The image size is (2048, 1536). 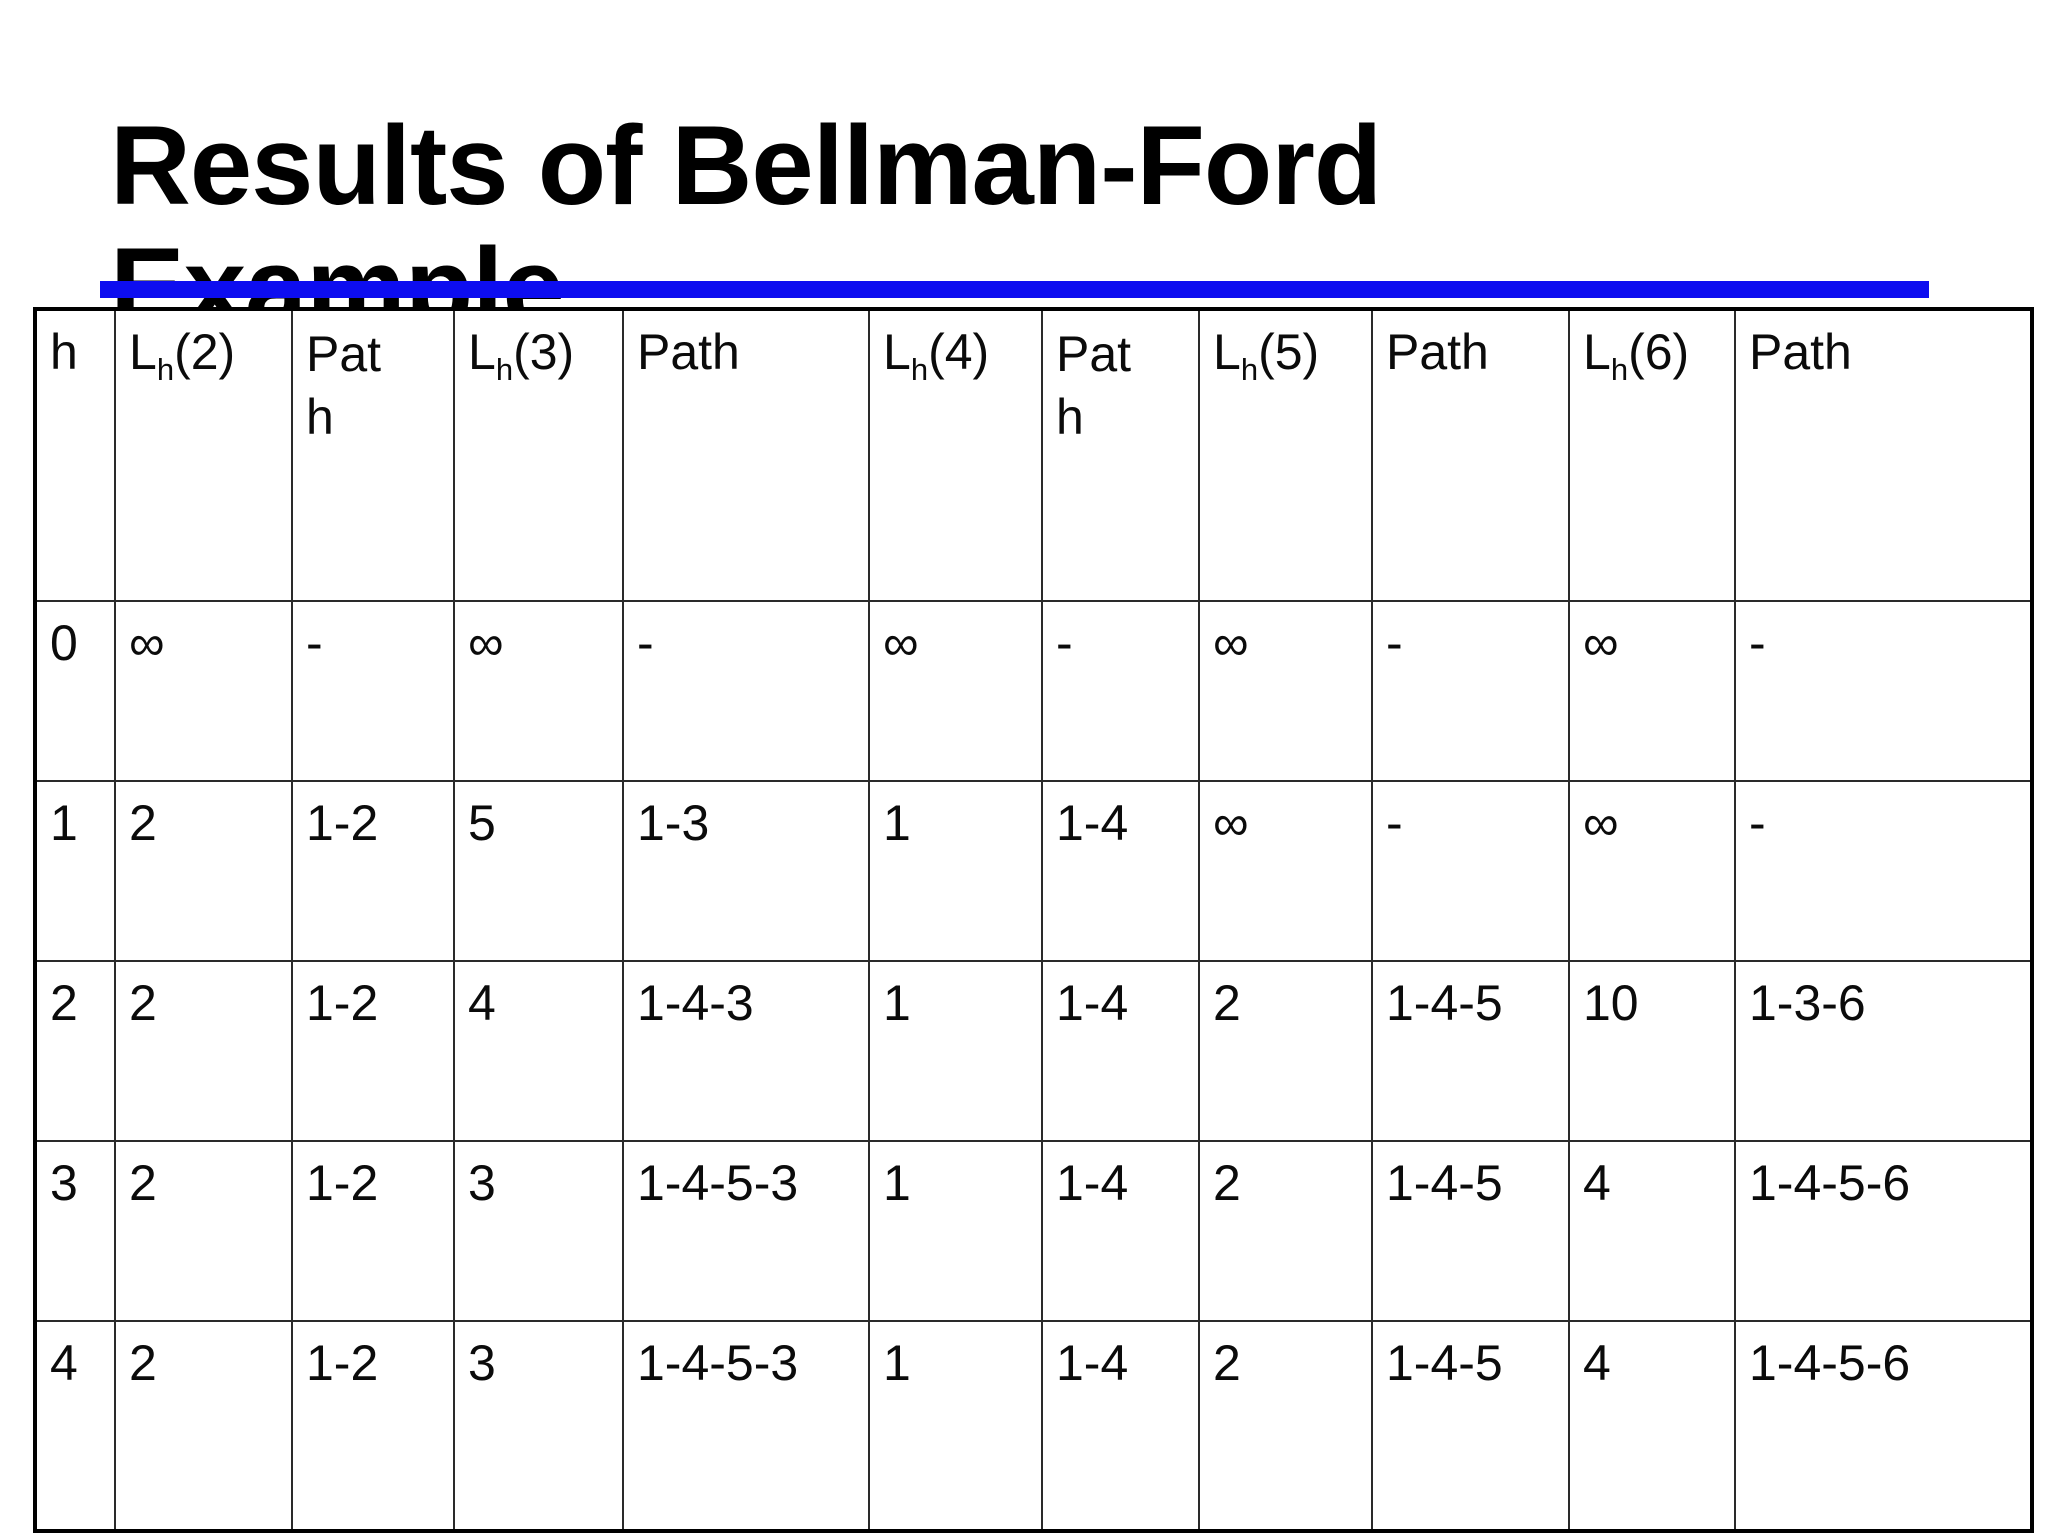 What do you see at coordinates (1883, 1051) in the screenshot?
I see `table-cell: 1-3-6` at bounding box center [1883, 1051].